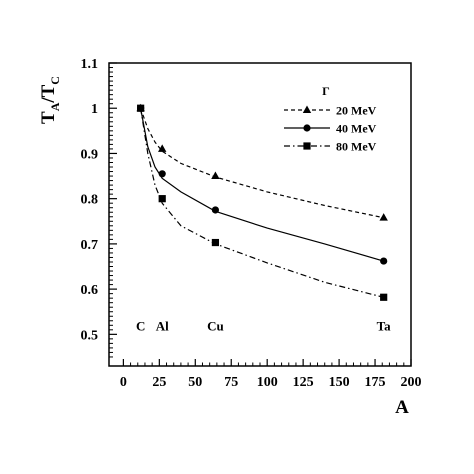  I want to click on y-tick-label: 0.8, so click(90, 200).